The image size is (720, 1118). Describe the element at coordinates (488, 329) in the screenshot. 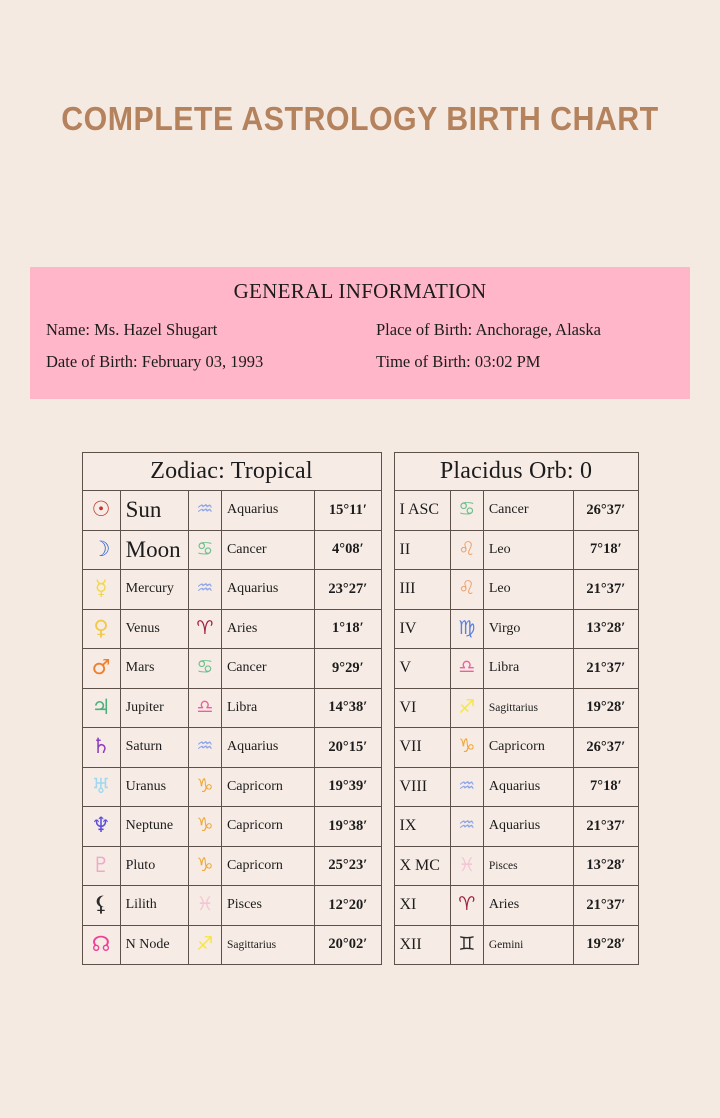

I see `place-field: Place of Birth: Anchorage, Alaska` at that location.